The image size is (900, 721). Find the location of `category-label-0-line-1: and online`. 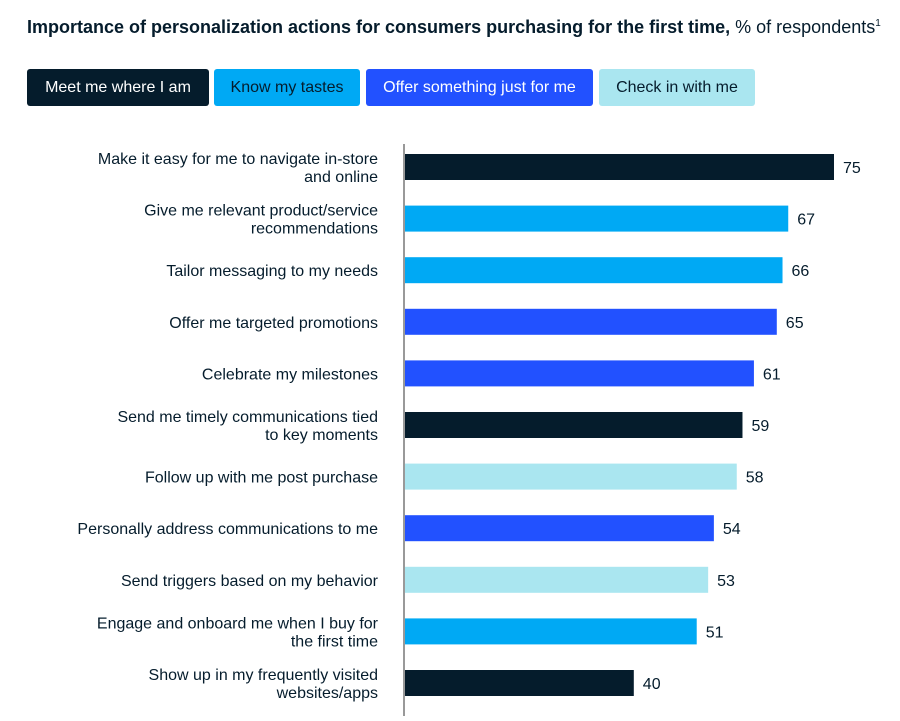

category-label-0-line-1: and online is located at coordinates (341, 177).